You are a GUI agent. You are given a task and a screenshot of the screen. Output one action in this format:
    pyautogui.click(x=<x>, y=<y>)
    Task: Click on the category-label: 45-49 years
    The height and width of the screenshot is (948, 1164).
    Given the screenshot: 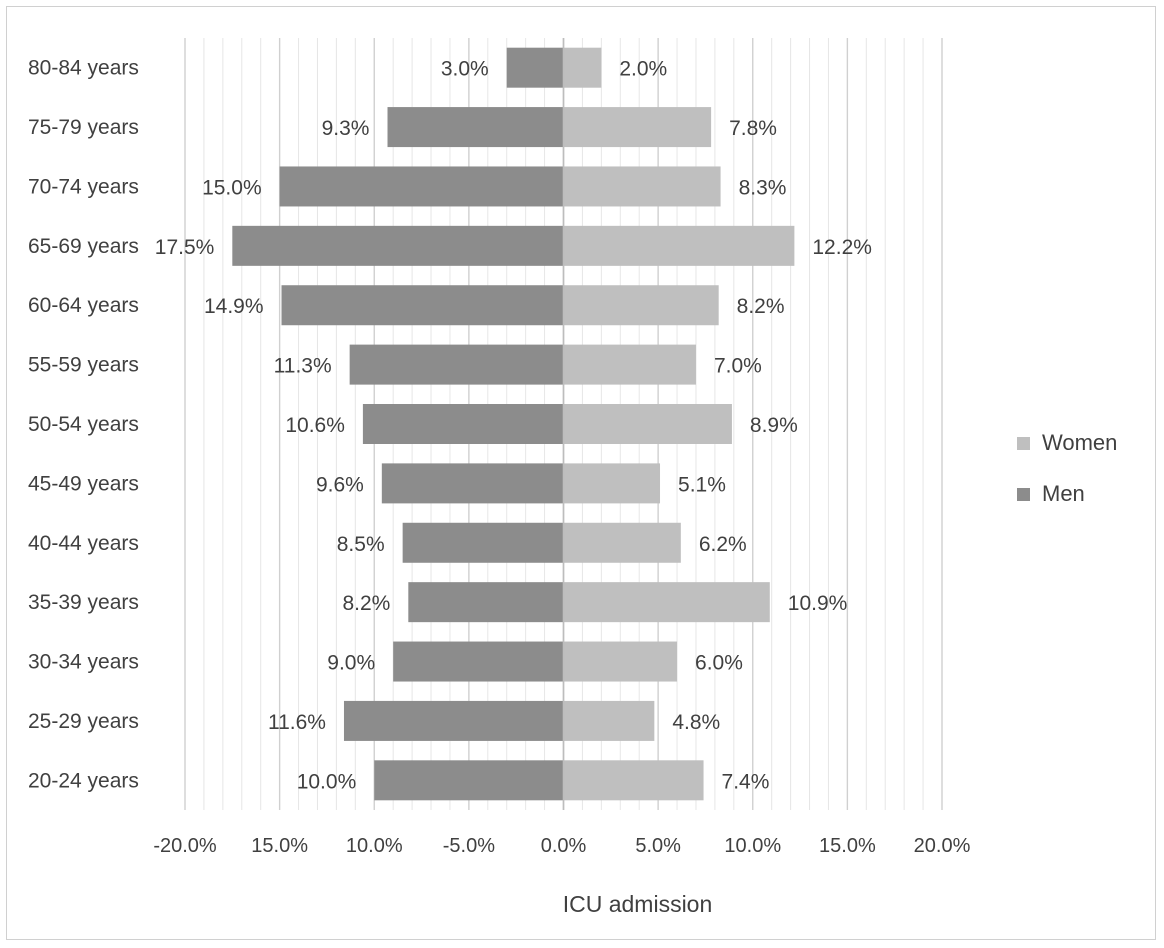 What is the action you would take?
    pyautogui.click(x=83, y=483)
    